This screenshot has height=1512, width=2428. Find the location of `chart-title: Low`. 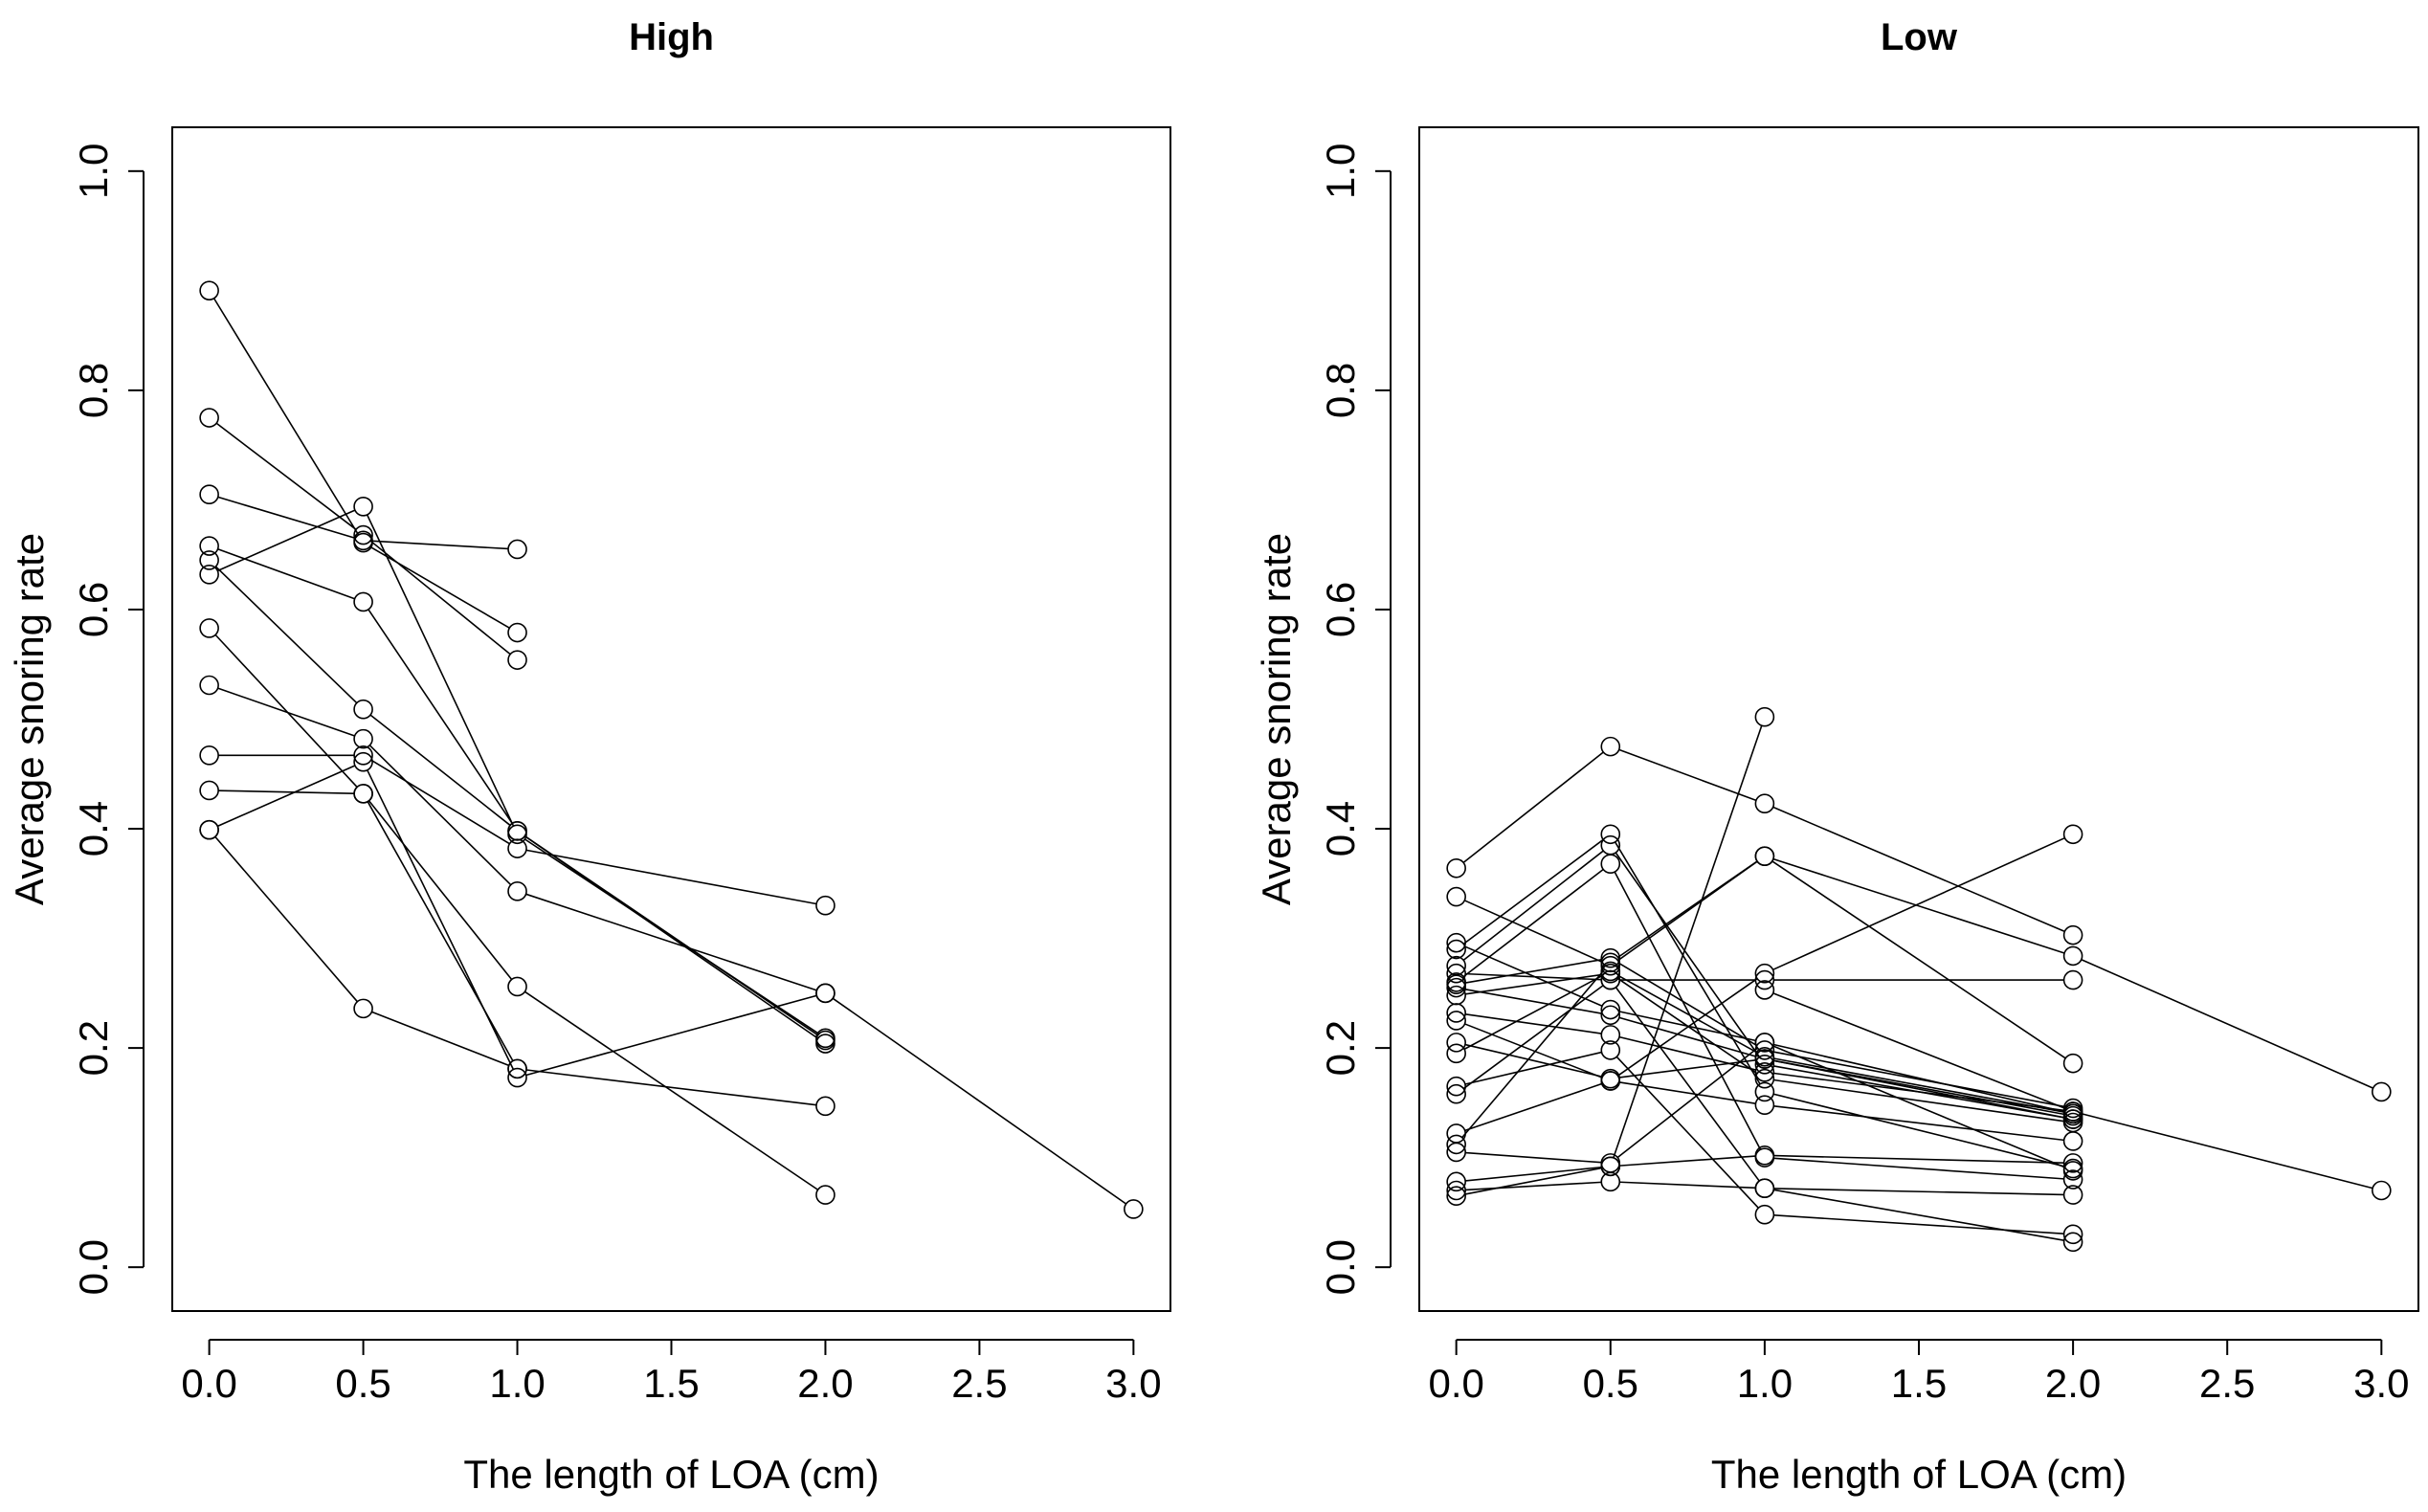

chart-title: Low is located at coordinates (1920, 37).